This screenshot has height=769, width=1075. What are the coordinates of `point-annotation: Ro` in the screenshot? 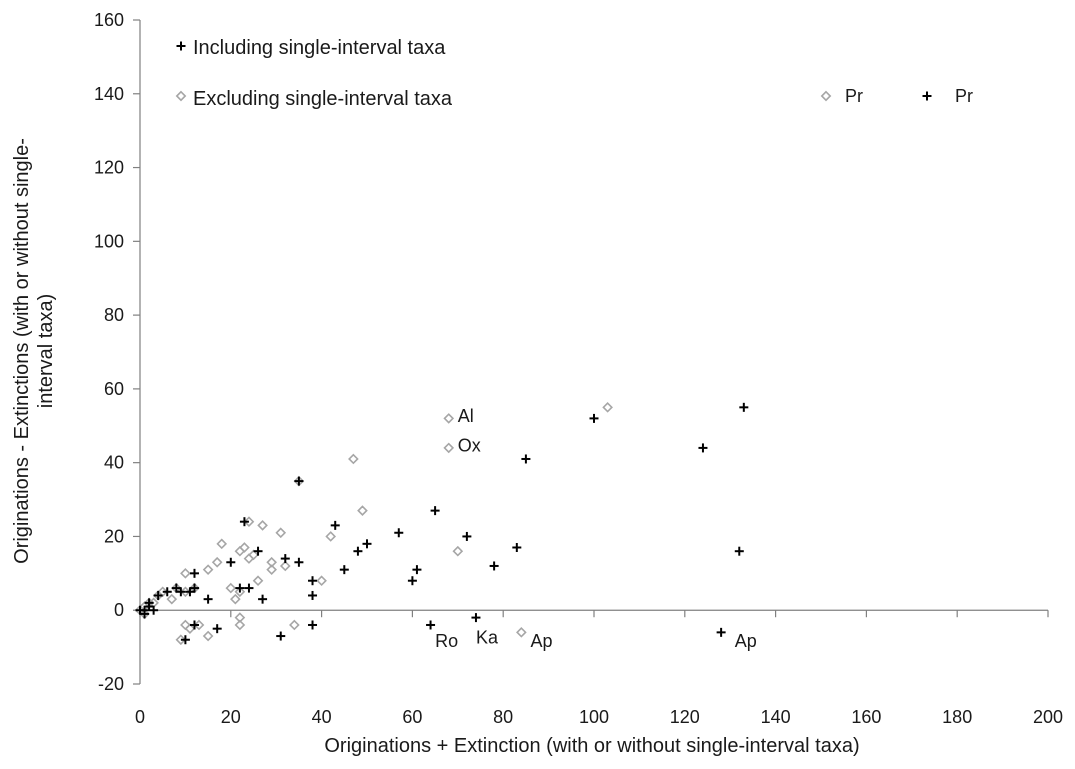 It's located at (446, 641).